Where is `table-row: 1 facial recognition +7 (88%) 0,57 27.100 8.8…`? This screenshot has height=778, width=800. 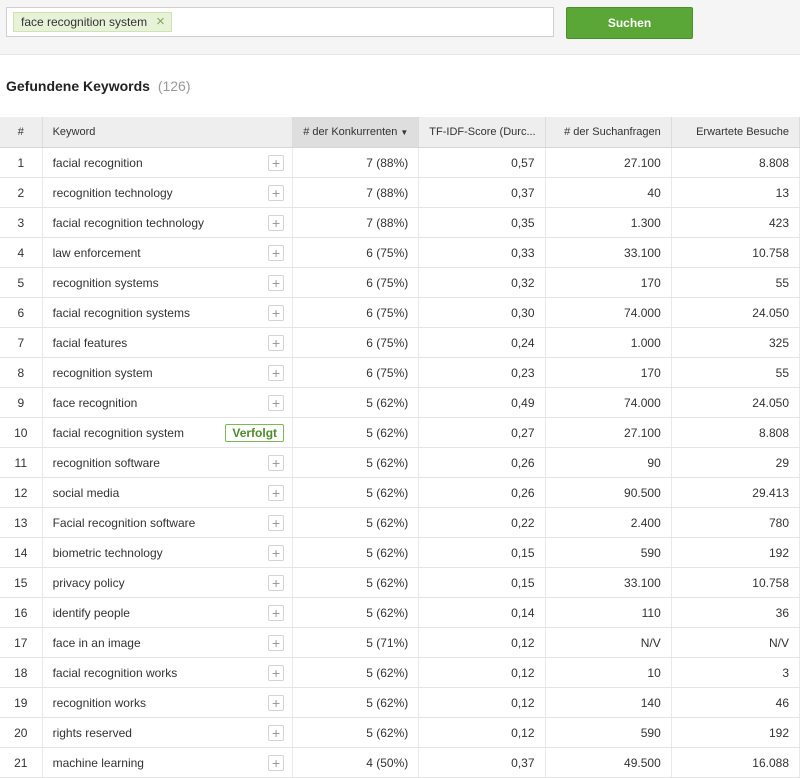 table-row: 1 facial recognition +7 (88%) 0,57 27.100 8.8… is located at coordinates (400, 162).